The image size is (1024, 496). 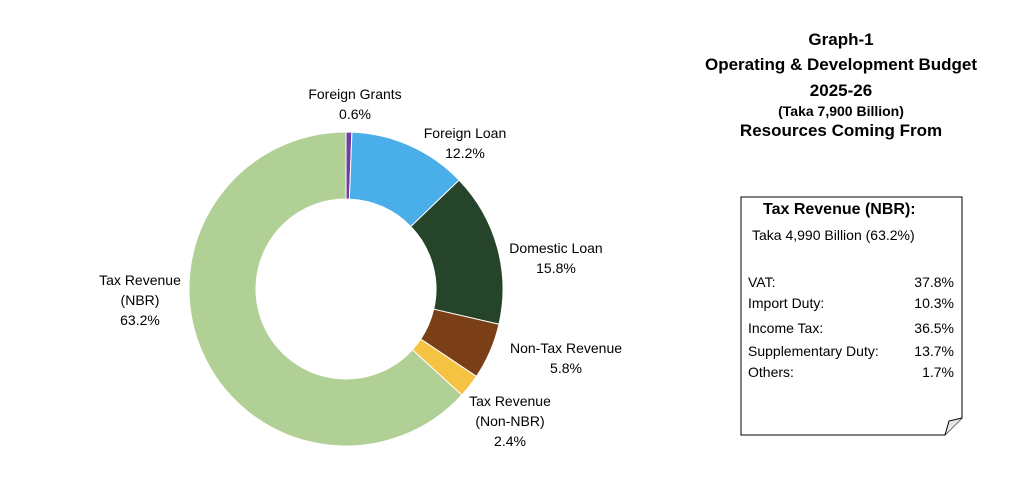 What do you see at coordinates (851, 303) in the screenshot?
I see `note-row-import-duty: Import Duty: 10.3%` at bounding box center [851, 303].